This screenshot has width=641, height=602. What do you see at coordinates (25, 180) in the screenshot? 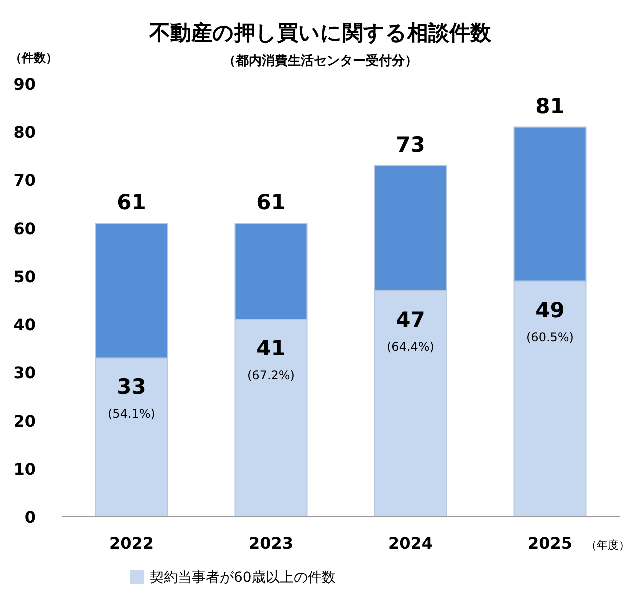
I see `y-tick-label: 70` at bounding box center [25, 180].